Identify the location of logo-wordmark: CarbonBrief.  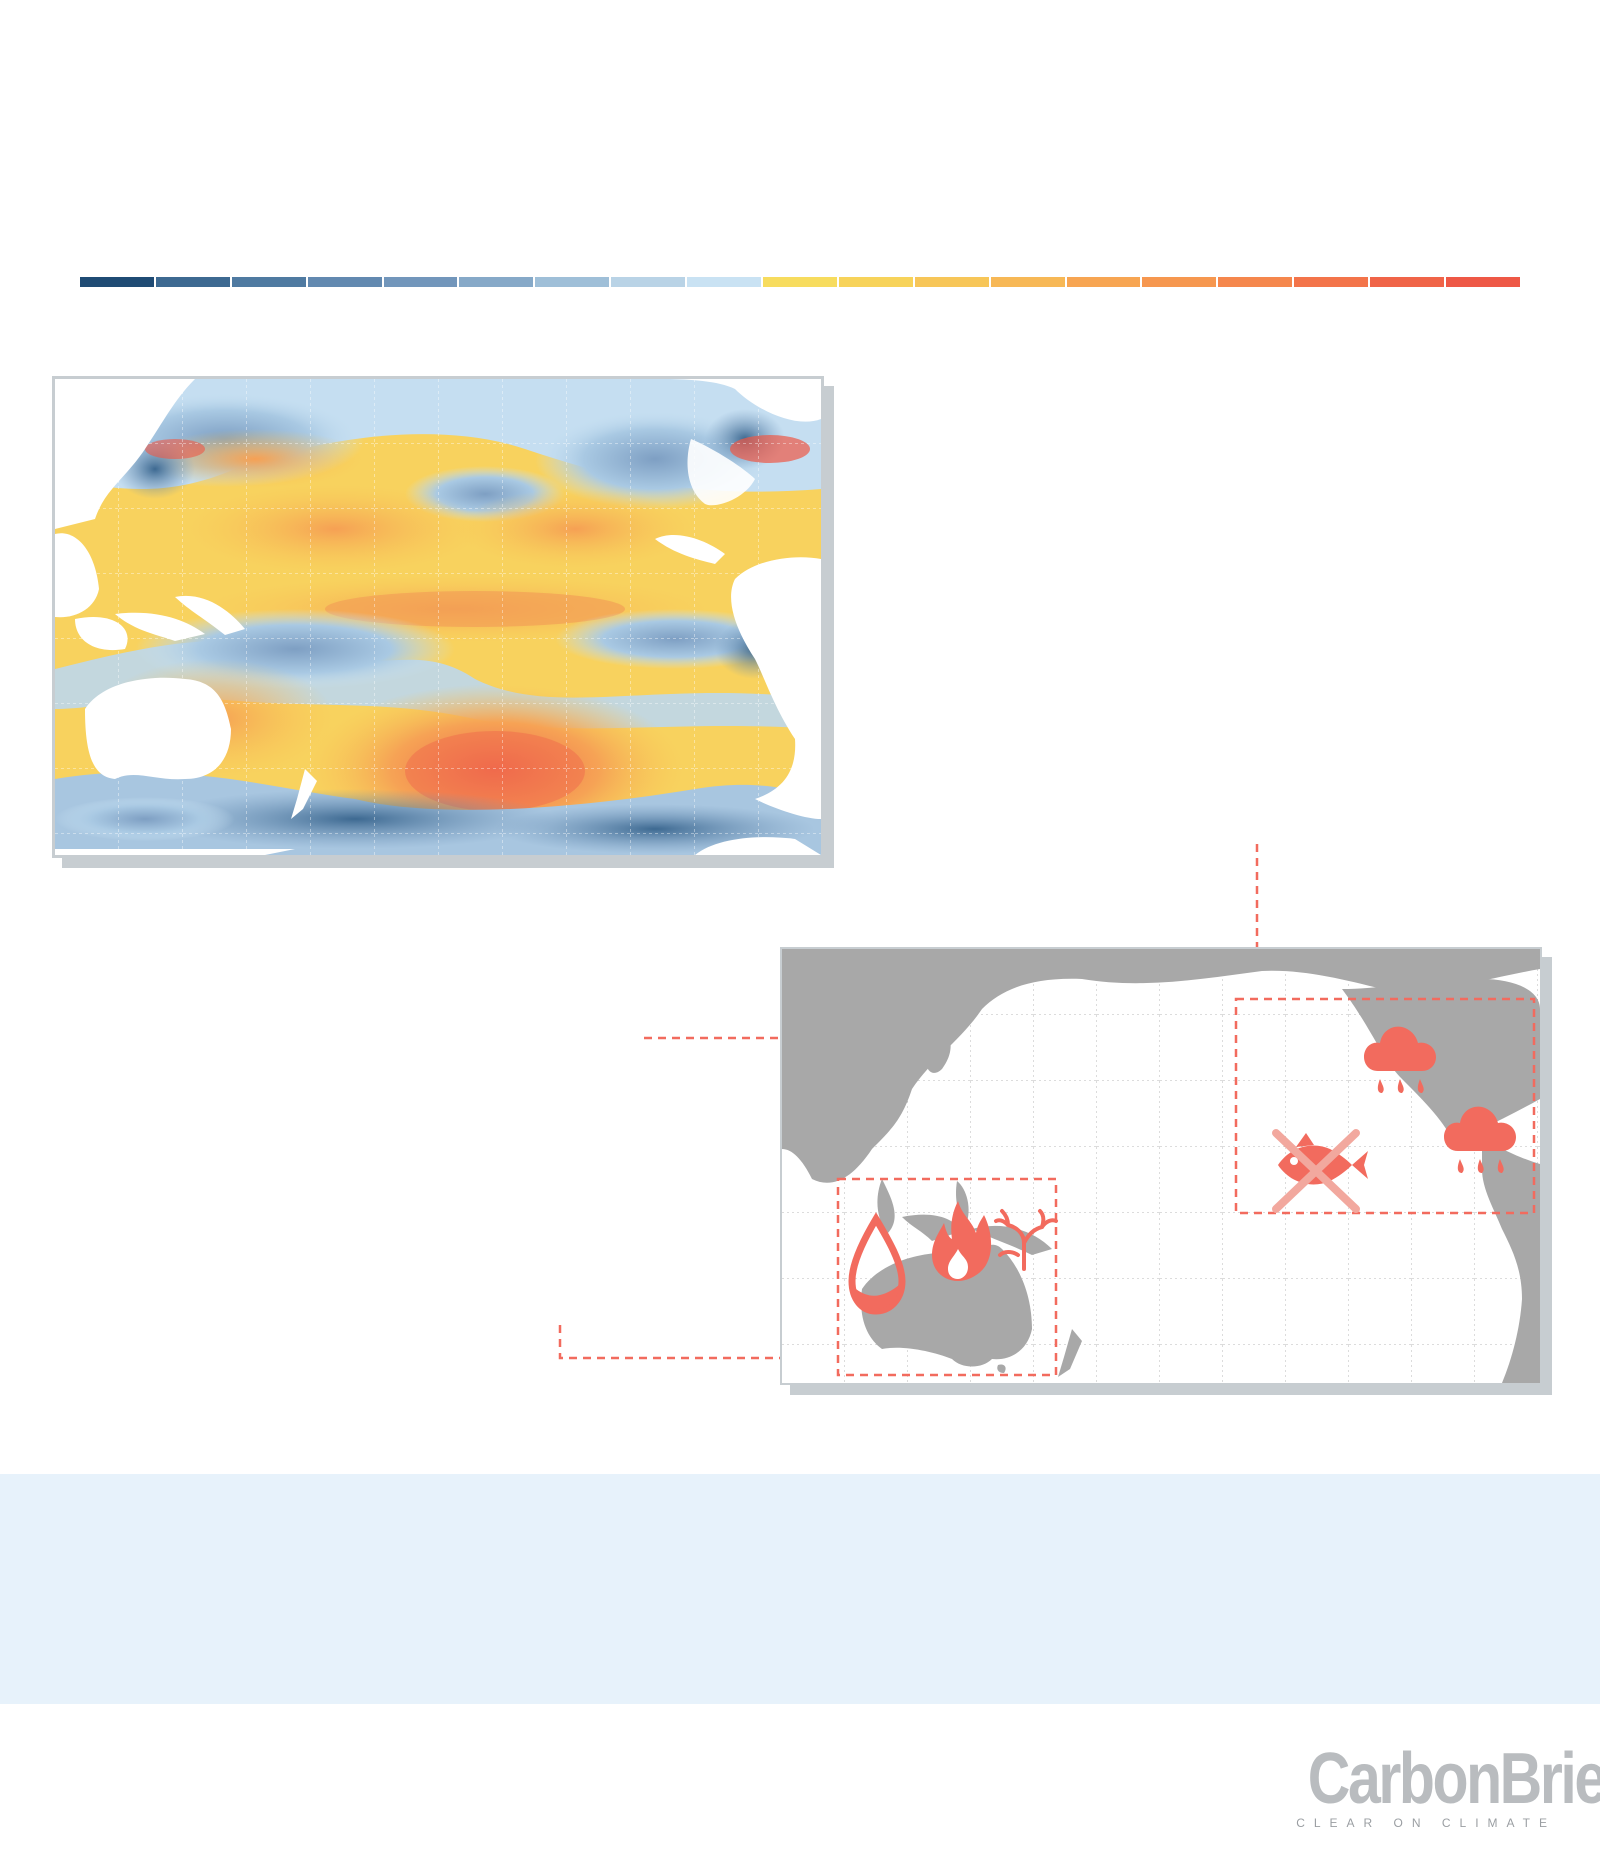
(1453, 1779).